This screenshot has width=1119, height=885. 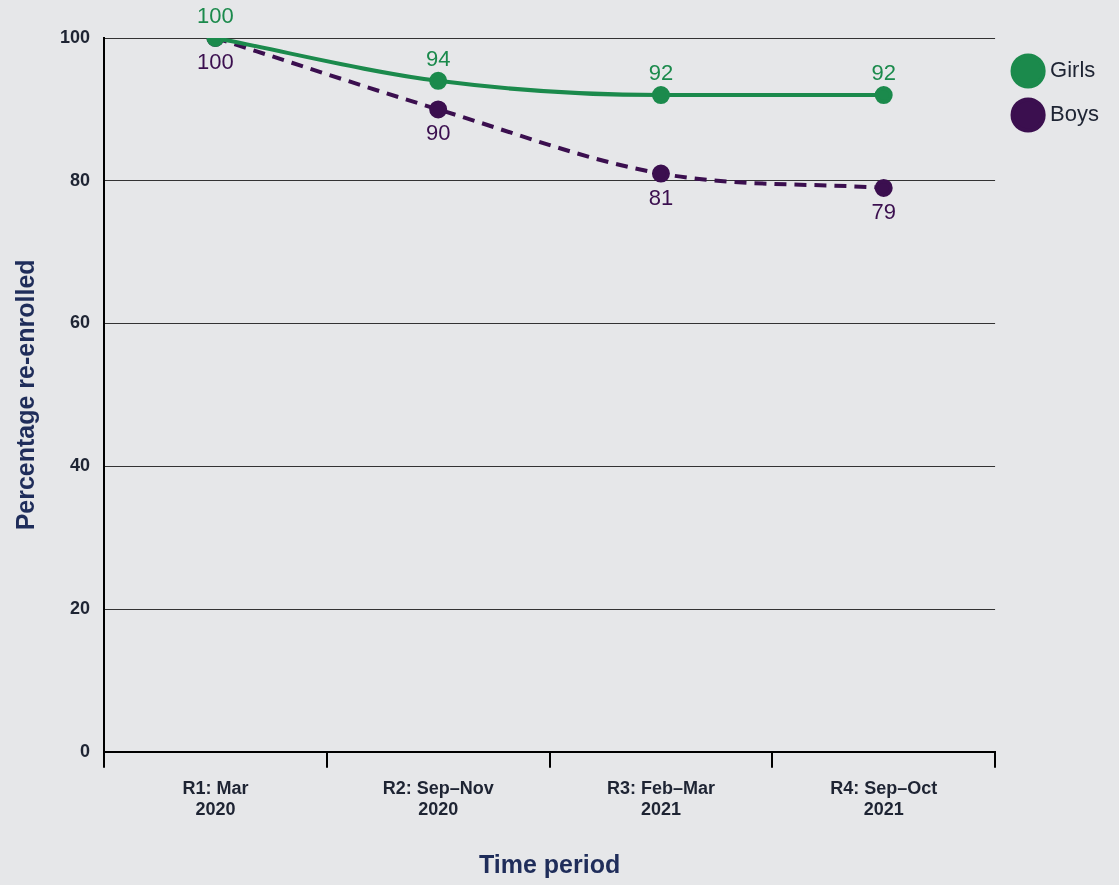 I want to click on y-tick-label: 60, so click(x=80, y=322).